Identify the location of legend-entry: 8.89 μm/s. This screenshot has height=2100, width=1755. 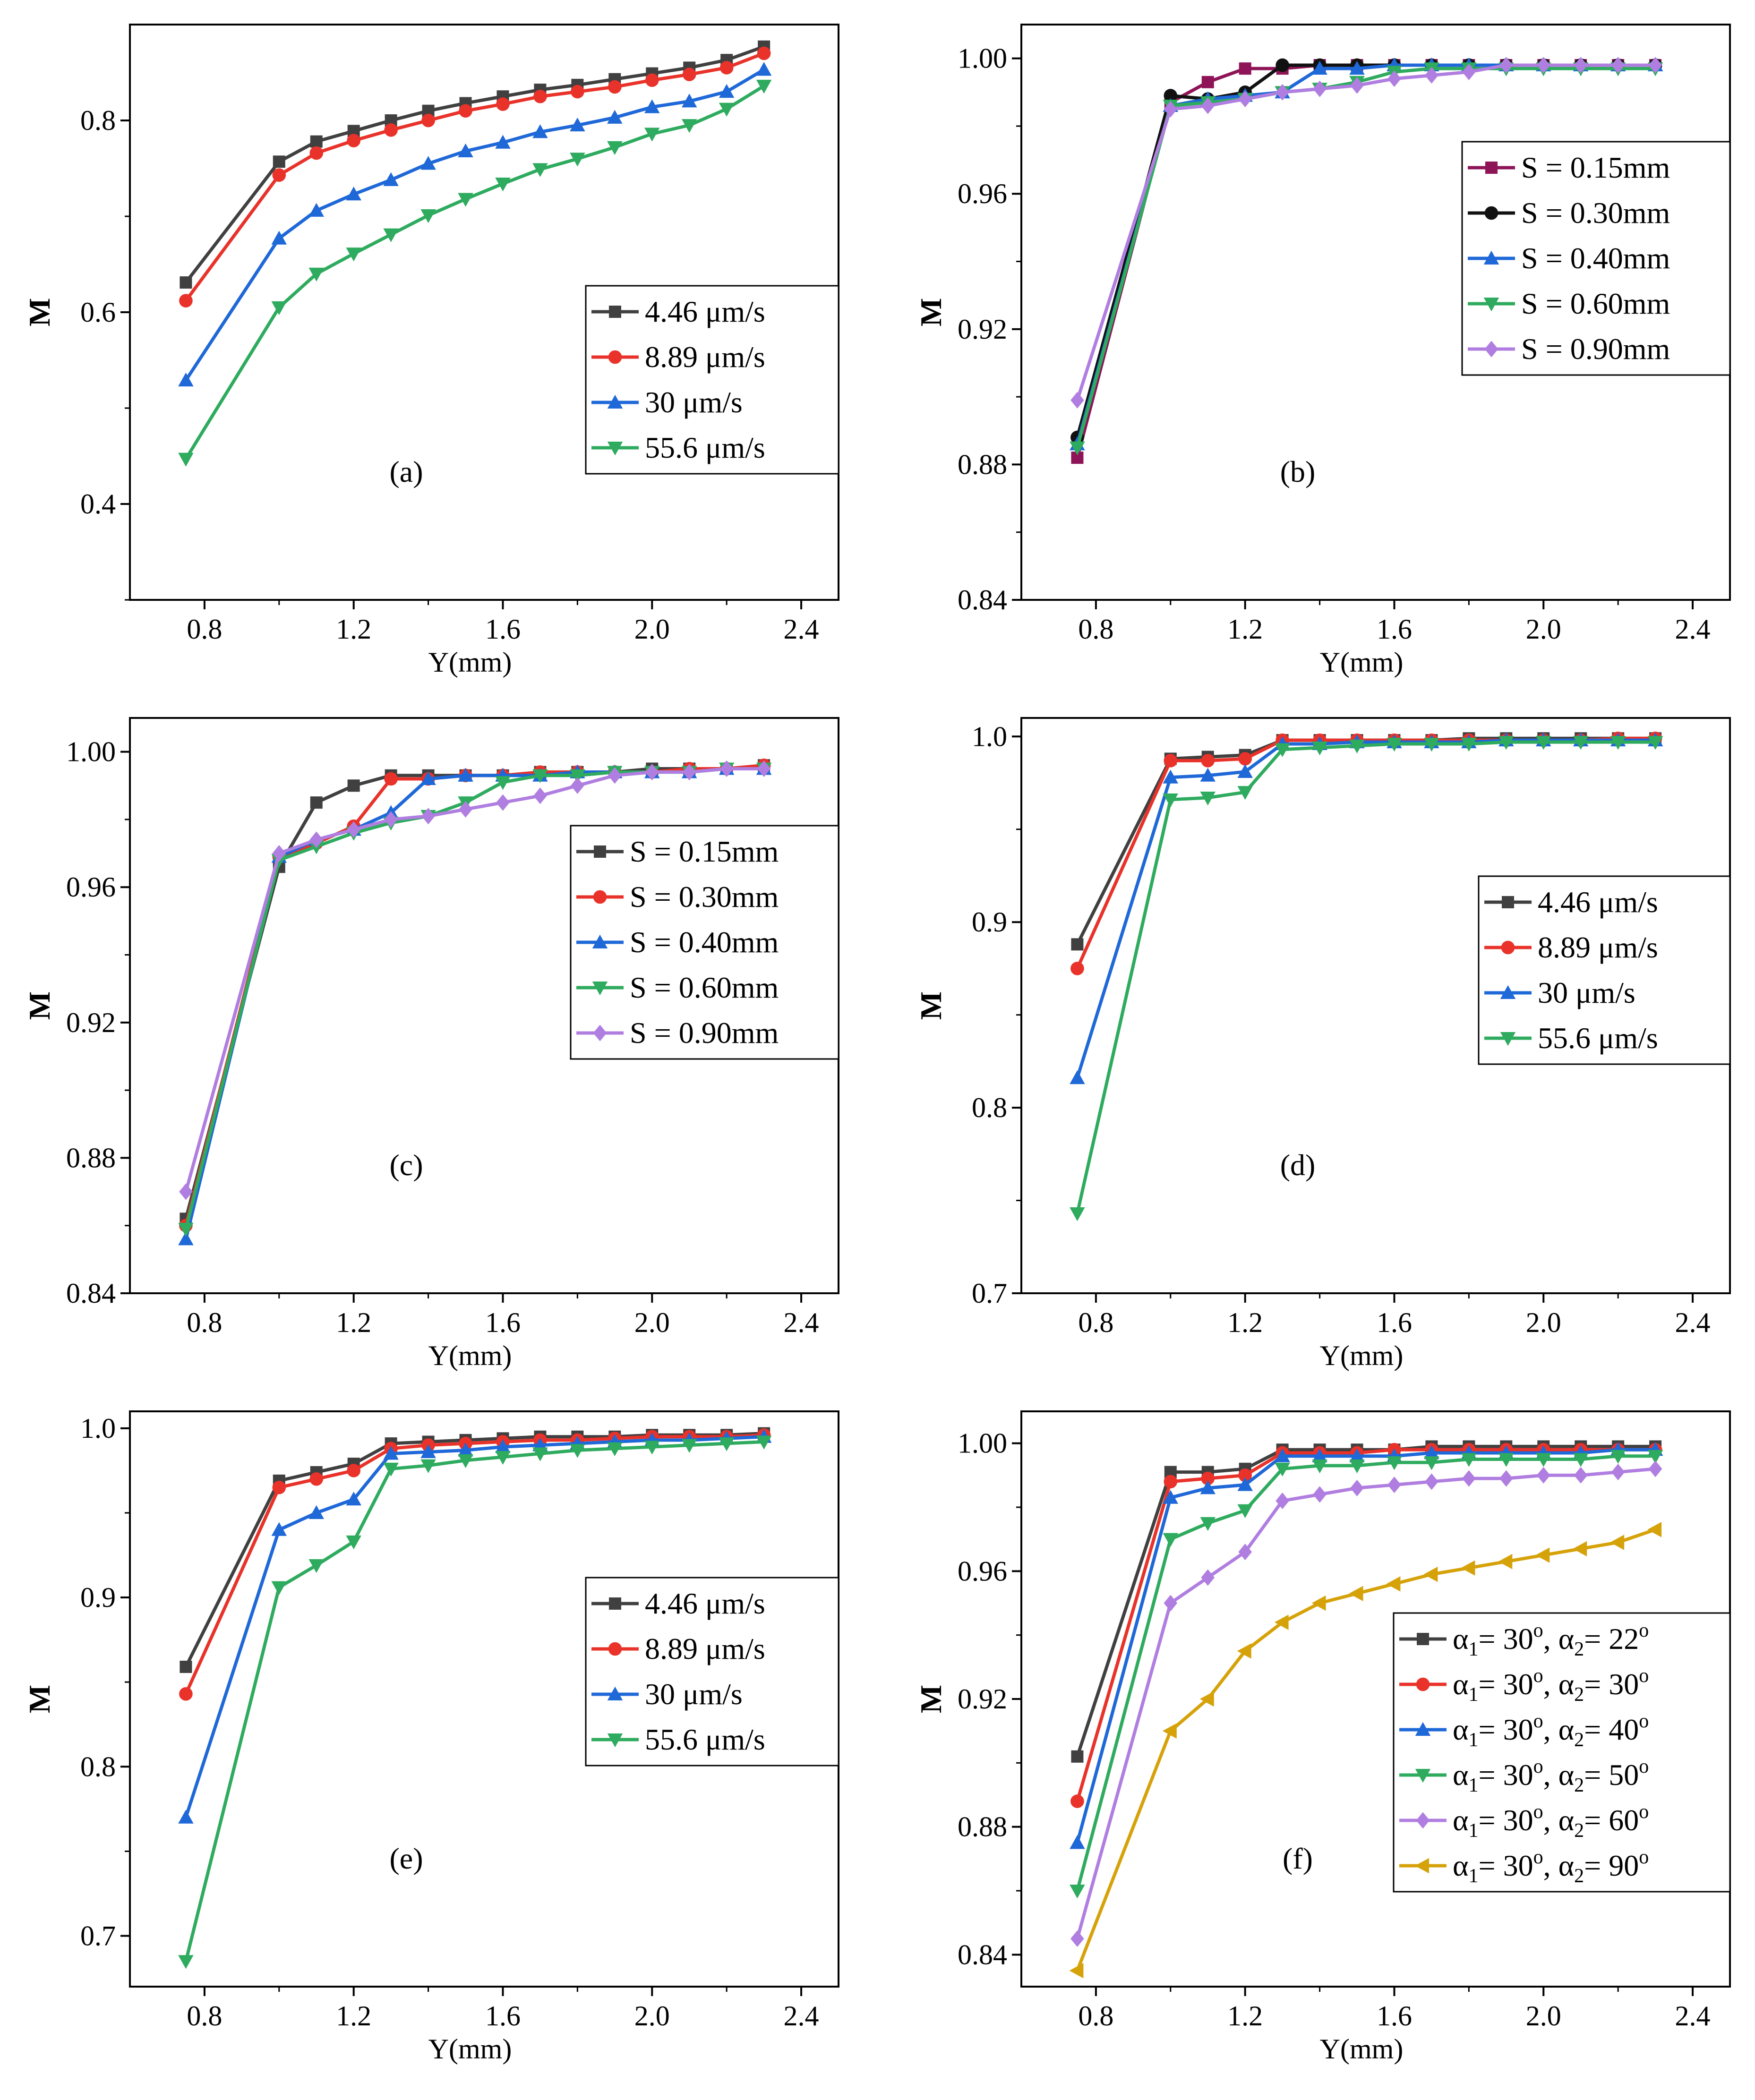
(1571, 947).